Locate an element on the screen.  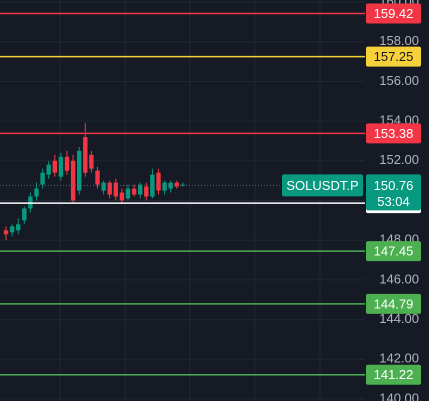
level-label: 153.38 is located at coordinates (394, 133).